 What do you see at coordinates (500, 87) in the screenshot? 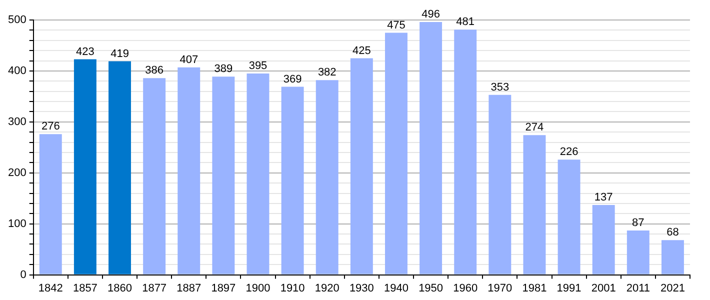
I see `data-label: 353` at bounding box center [500, 87].